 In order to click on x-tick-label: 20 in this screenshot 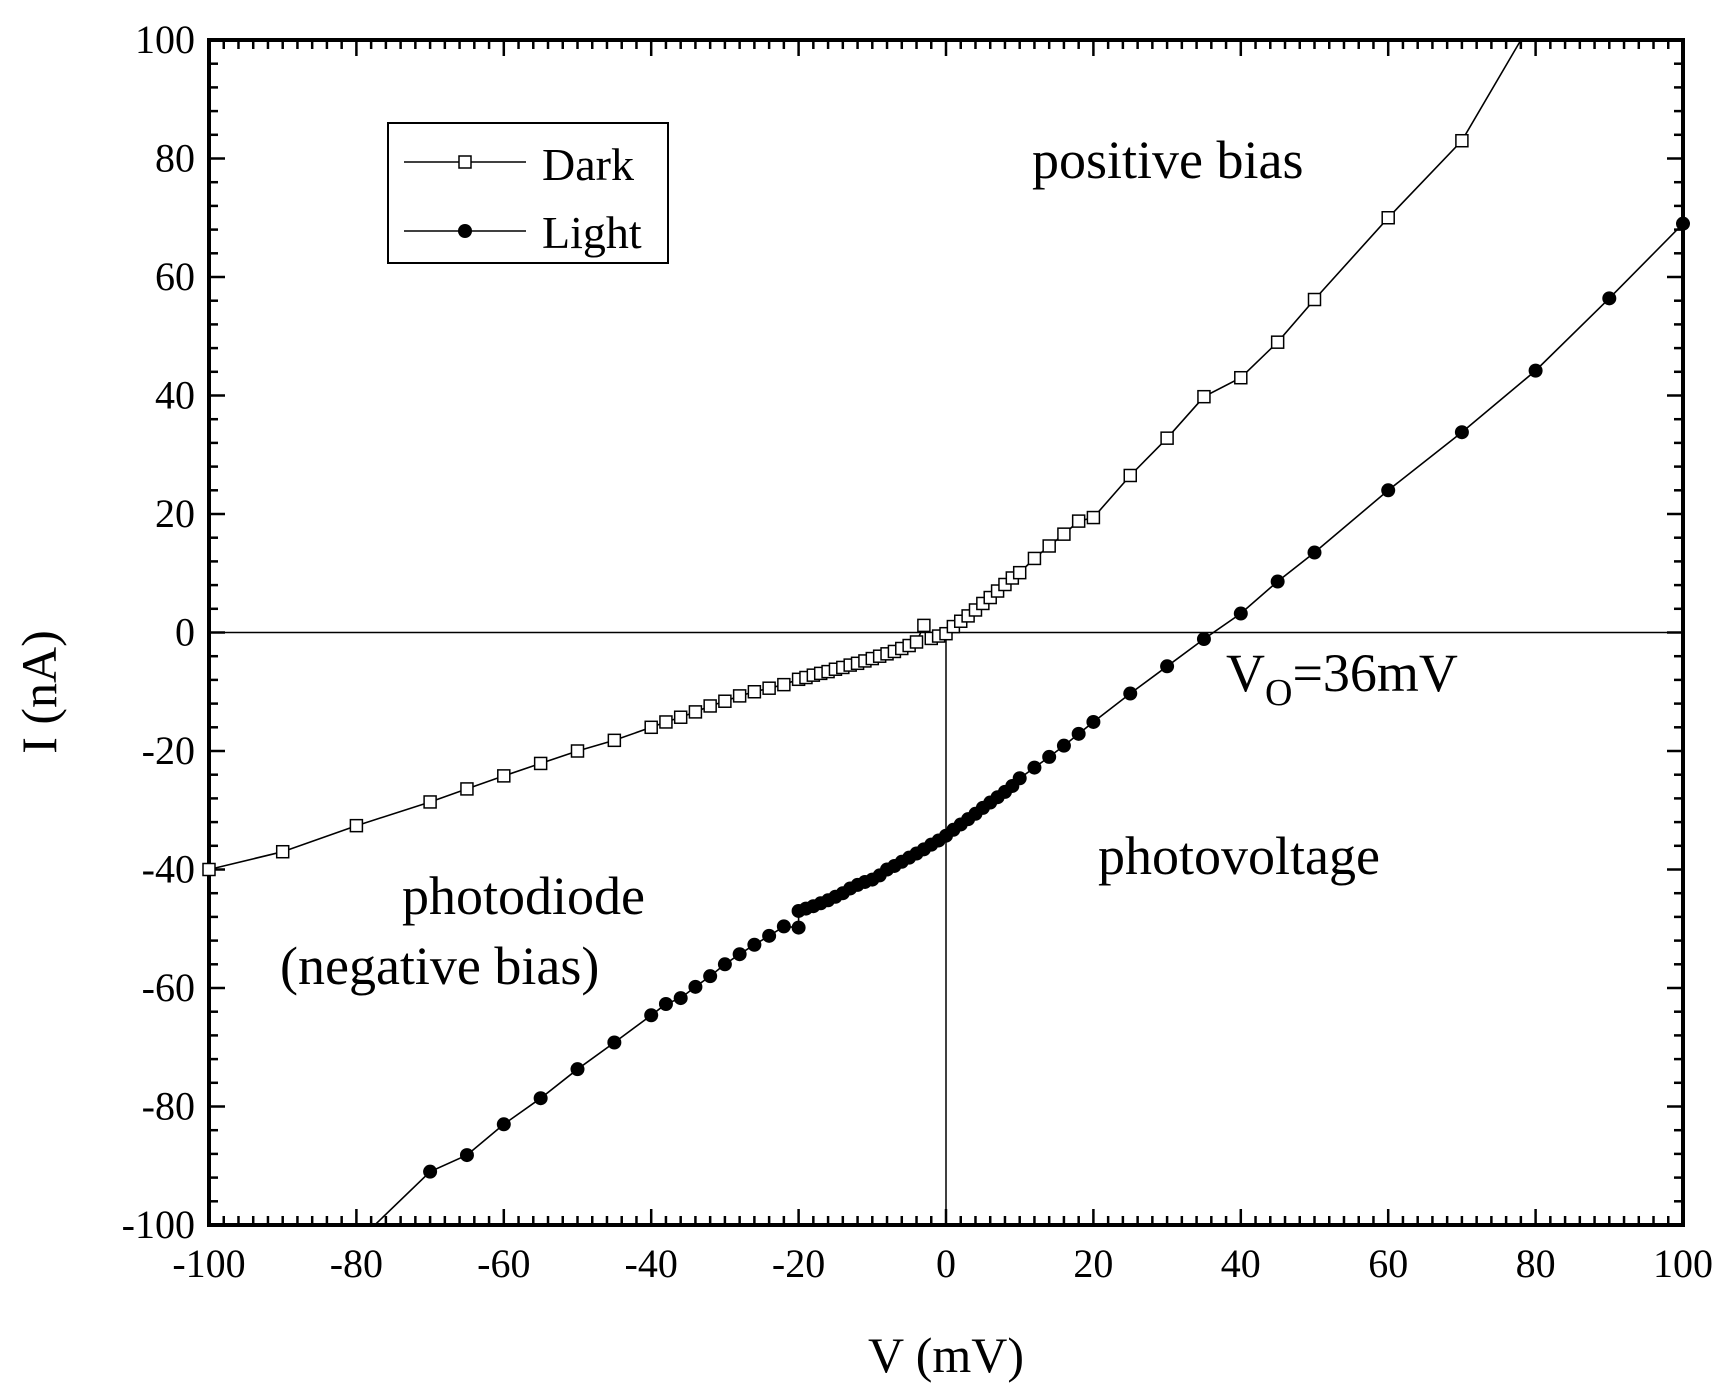, I will do `click(1093, 1263)`.